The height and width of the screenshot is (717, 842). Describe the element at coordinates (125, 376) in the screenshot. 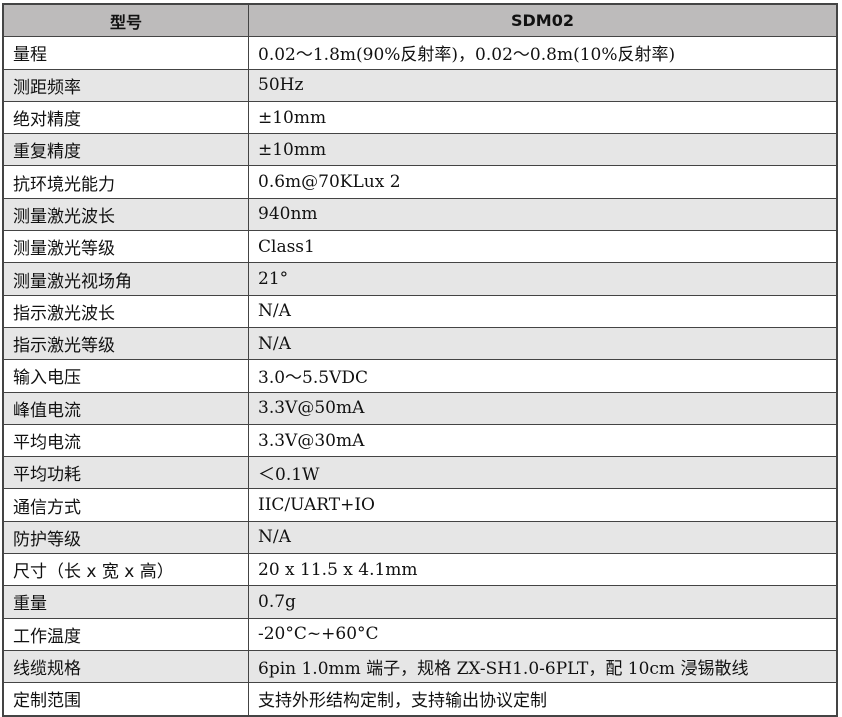

I see `cell-label: 输入电压` at that location.